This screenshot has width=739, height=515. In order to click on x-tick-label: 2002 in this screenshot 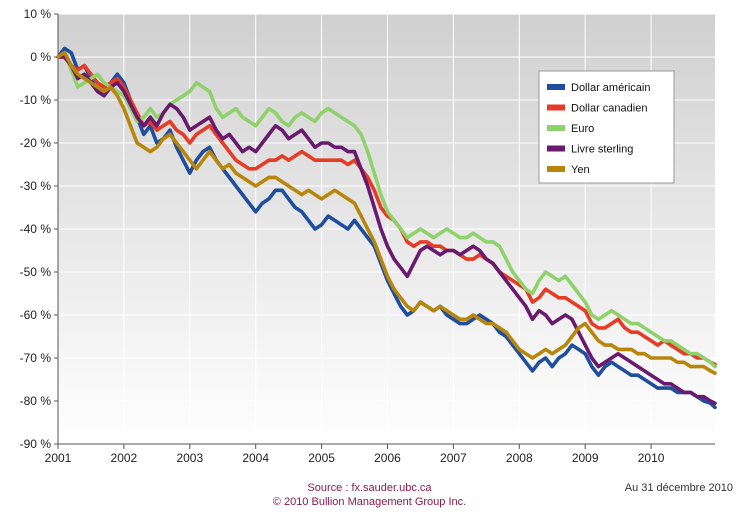, I will do `click(124, 458)`.